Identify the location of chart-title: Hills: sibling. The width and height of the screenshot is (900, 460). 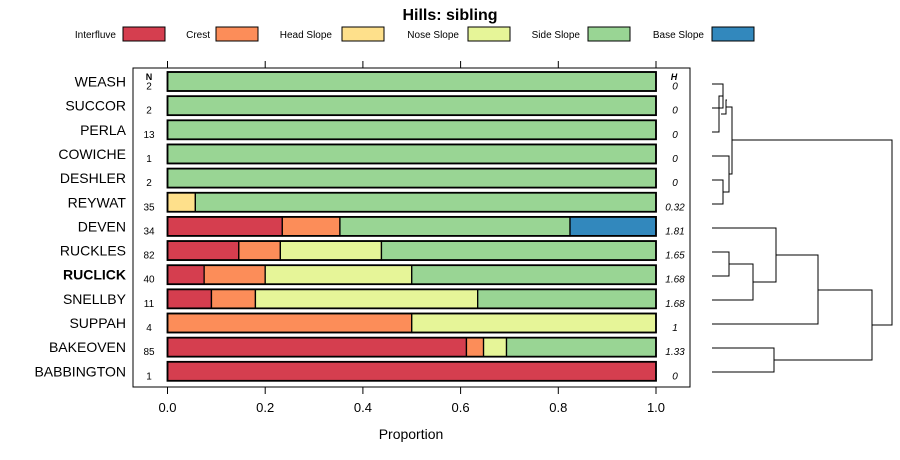
(449, 15).